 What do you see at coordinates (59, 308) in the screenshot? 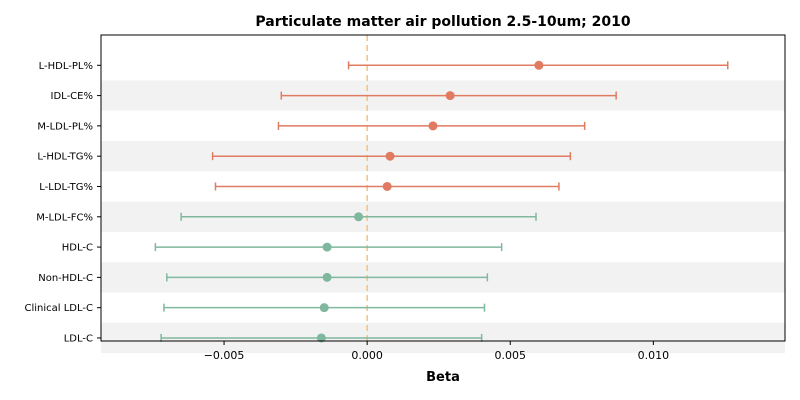
I see `y-tick-label: Clinical LDL-C` at bounding box center [59, 308].